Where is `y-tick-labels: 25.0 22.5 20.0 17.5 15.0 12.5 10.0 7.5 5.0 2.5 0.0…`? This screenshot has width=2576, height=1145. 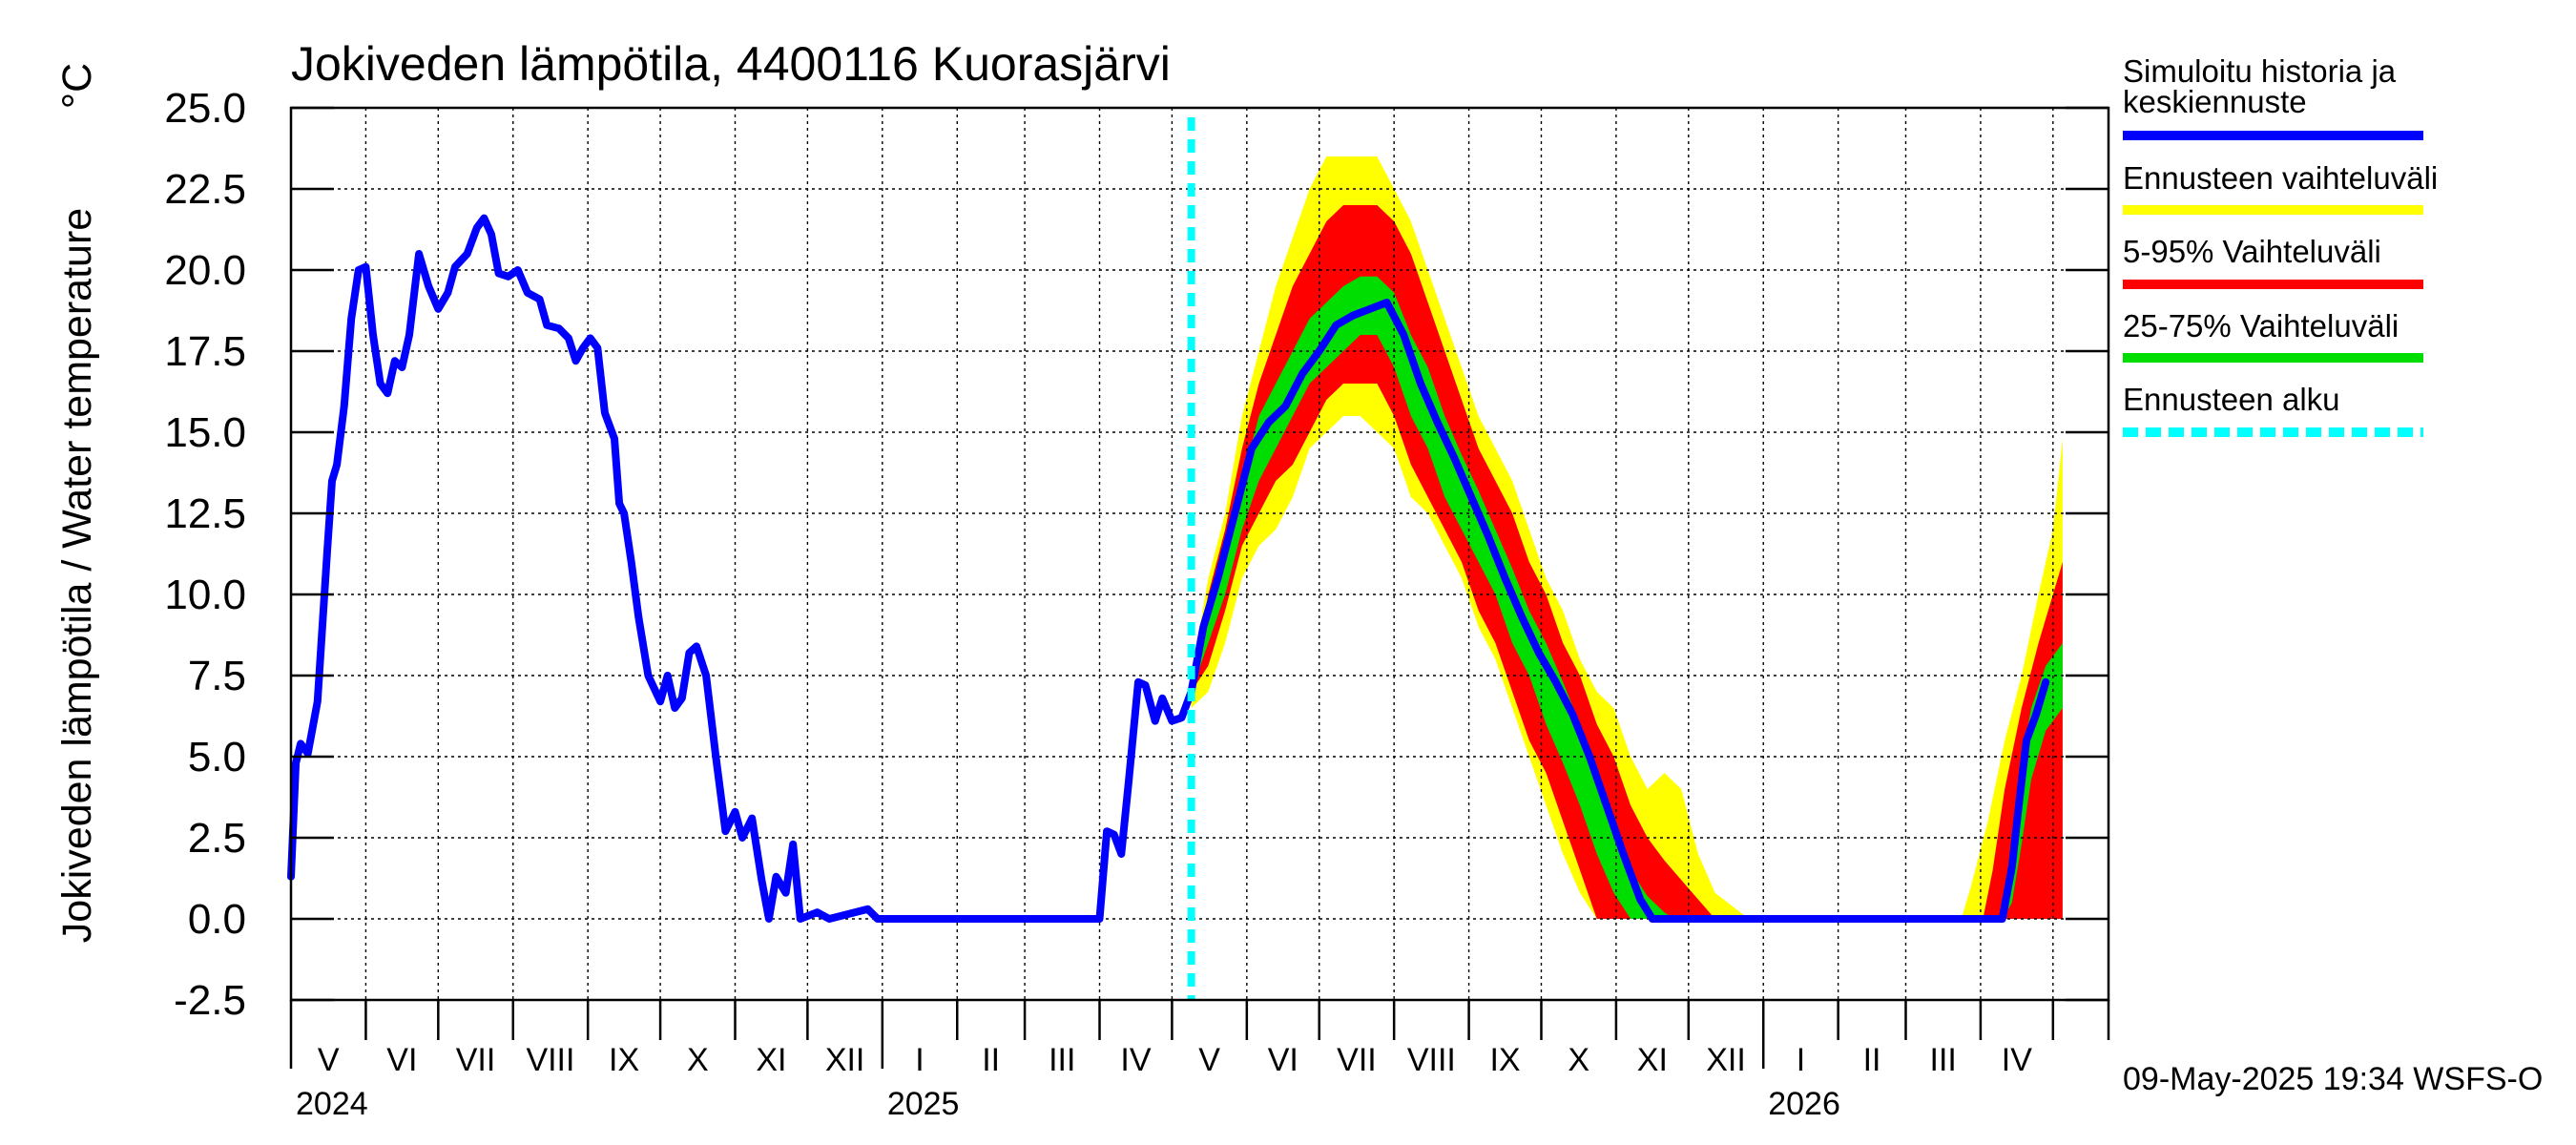 y-tick-labels: 25.0 22.5 20.0 17.5 15.0 12.5 10.0 7.5 5.0 2.5 0.0… is located at coordinates (205, 555).